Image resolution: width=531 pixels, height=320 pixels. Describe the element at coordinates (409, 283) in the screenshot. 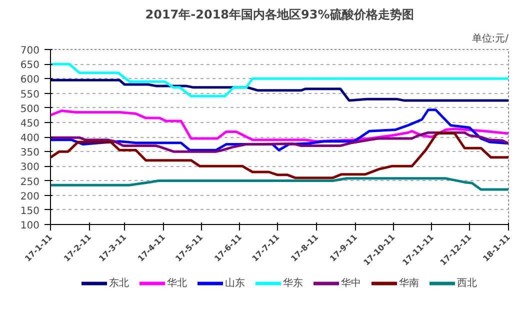

I see `legend-label: 华南` at that location.